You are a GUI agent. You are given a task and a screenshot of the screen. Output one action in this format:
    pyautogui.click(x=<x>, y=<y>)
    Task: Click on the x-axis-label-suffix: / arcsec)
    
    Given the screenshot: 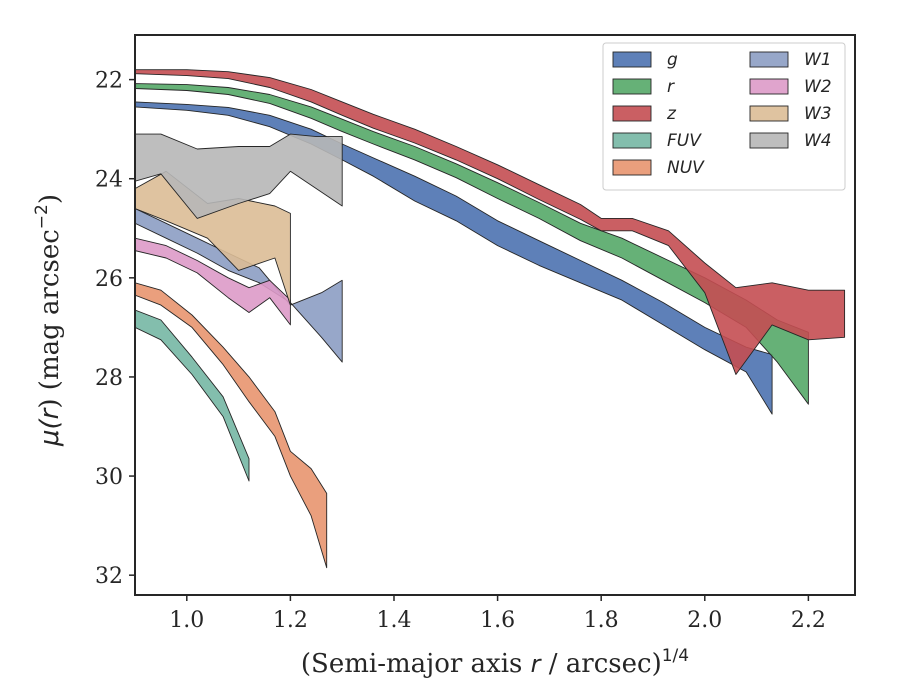 What is the action you would take?
    pyautogui.click(x=601, y=664)
    